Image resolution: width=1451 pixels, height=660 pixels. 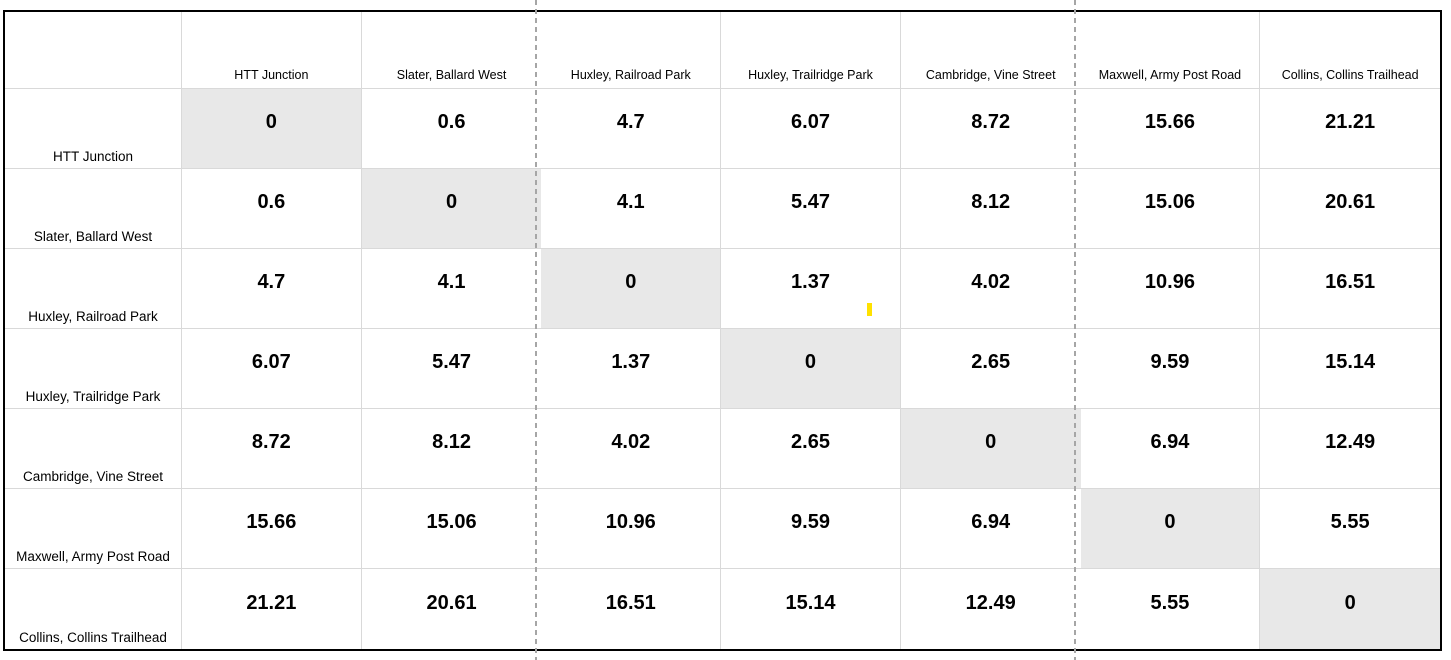 I want to click on distance-cell-6-3: 15.14, so click(x=811, y=609).